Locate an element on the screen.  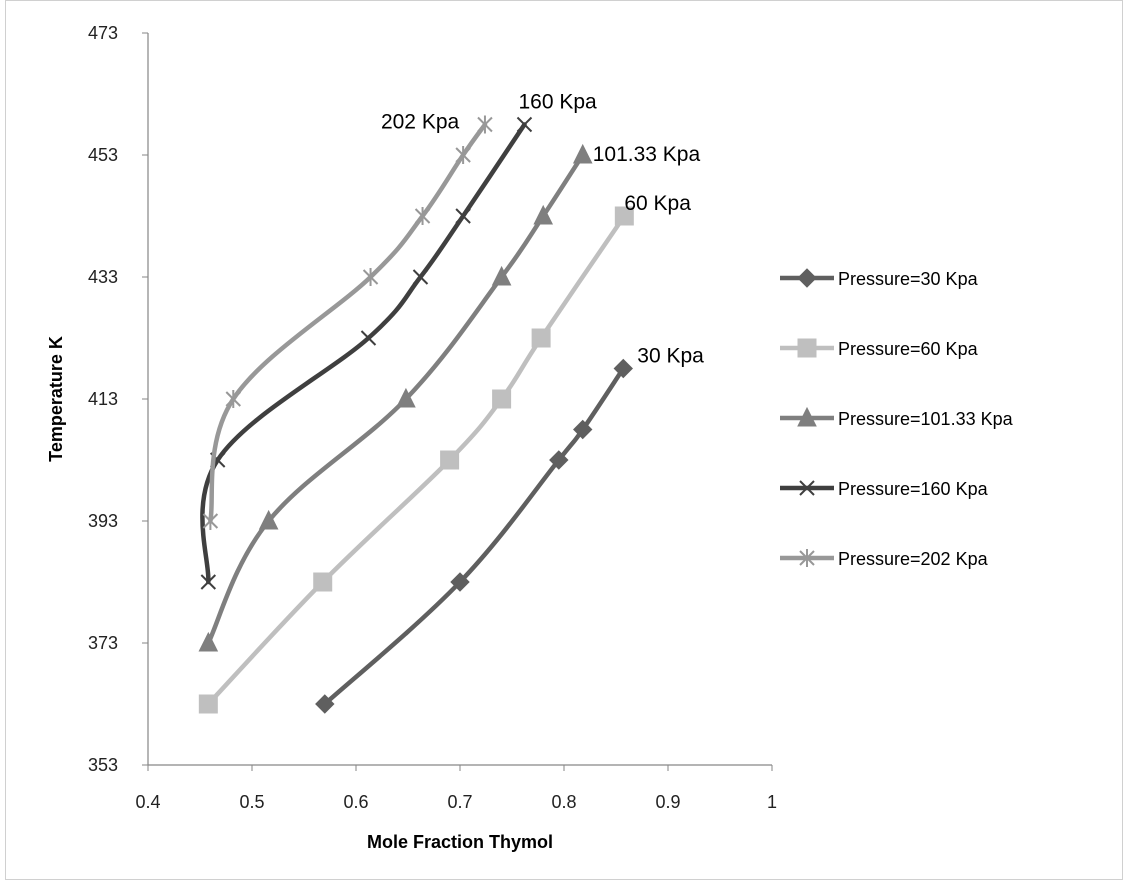
y-tick-label: 433 is located at coordinates (103, 277).